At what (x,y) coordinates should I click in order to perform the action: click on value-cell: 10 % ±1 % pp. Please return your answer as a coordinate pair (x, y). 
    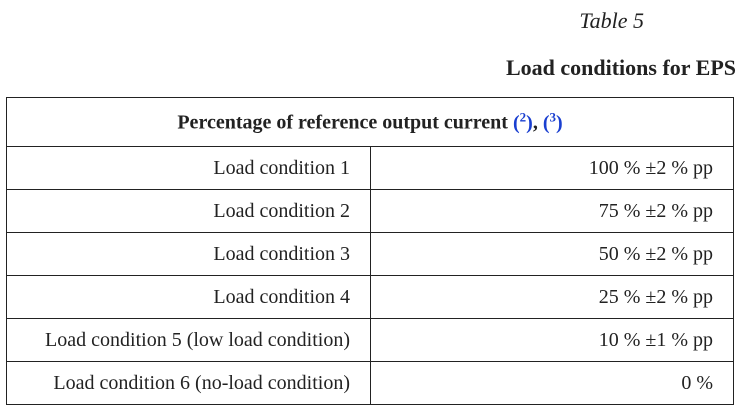
    Looking at the image, I should click on (552, 340).